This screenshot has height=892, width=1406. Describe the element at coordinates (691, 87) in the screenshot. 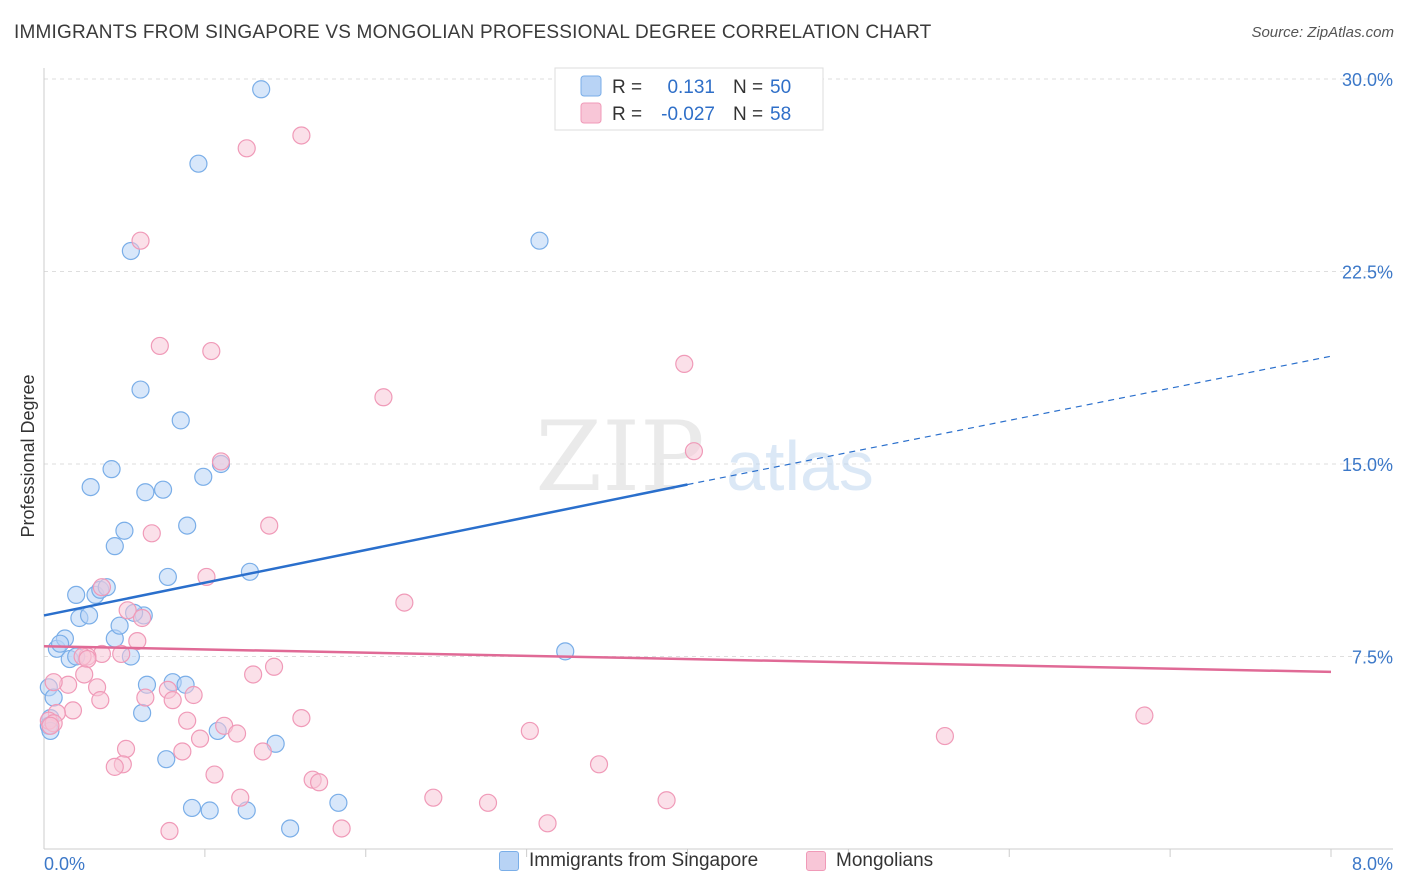

I see `legend-r-value-1: 0.131` at that location.